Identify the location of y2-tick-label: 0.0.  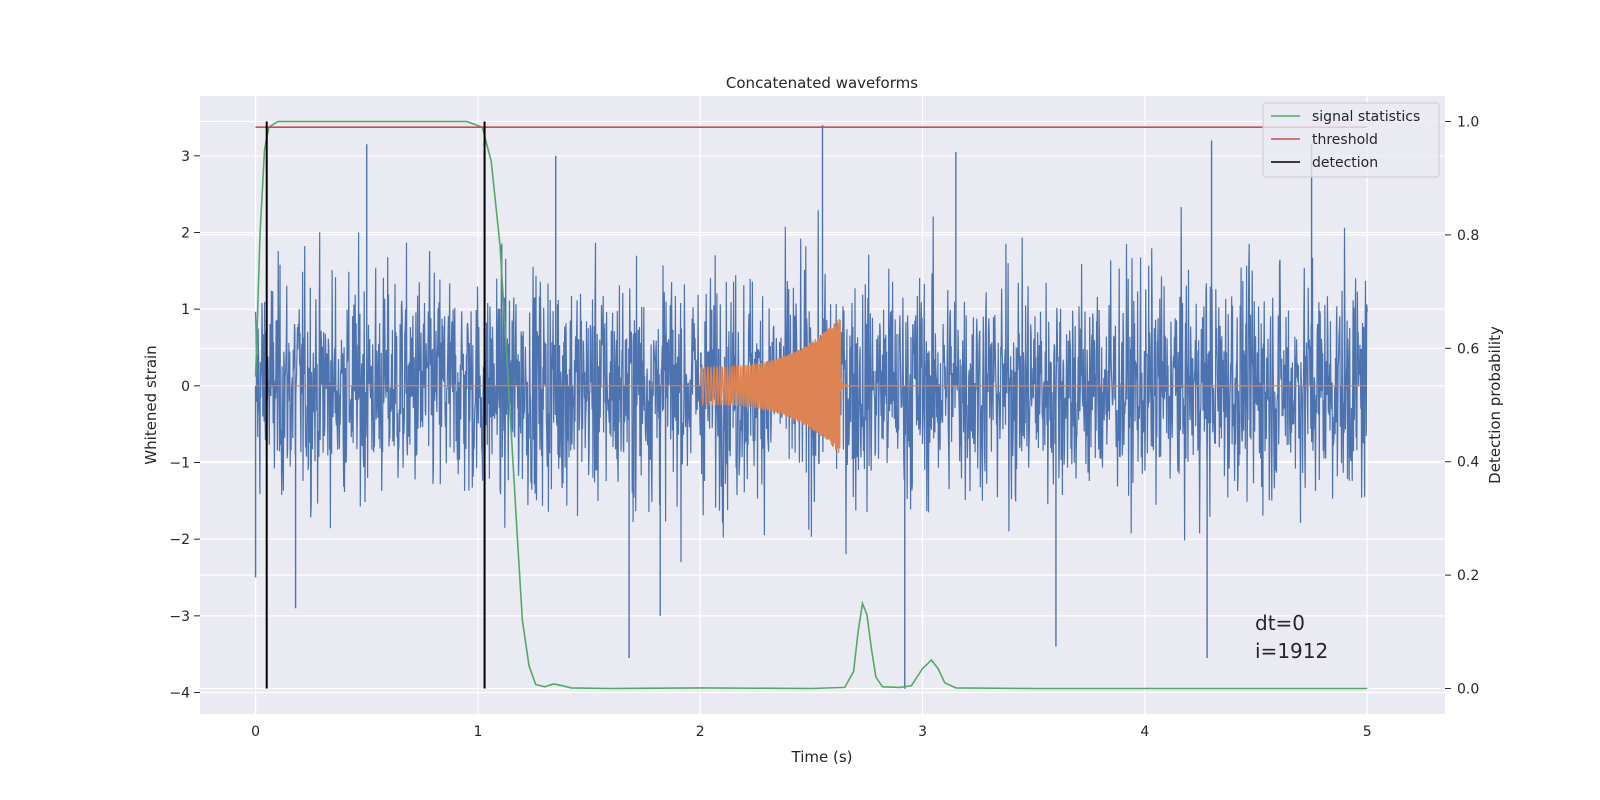
(1468, 689).